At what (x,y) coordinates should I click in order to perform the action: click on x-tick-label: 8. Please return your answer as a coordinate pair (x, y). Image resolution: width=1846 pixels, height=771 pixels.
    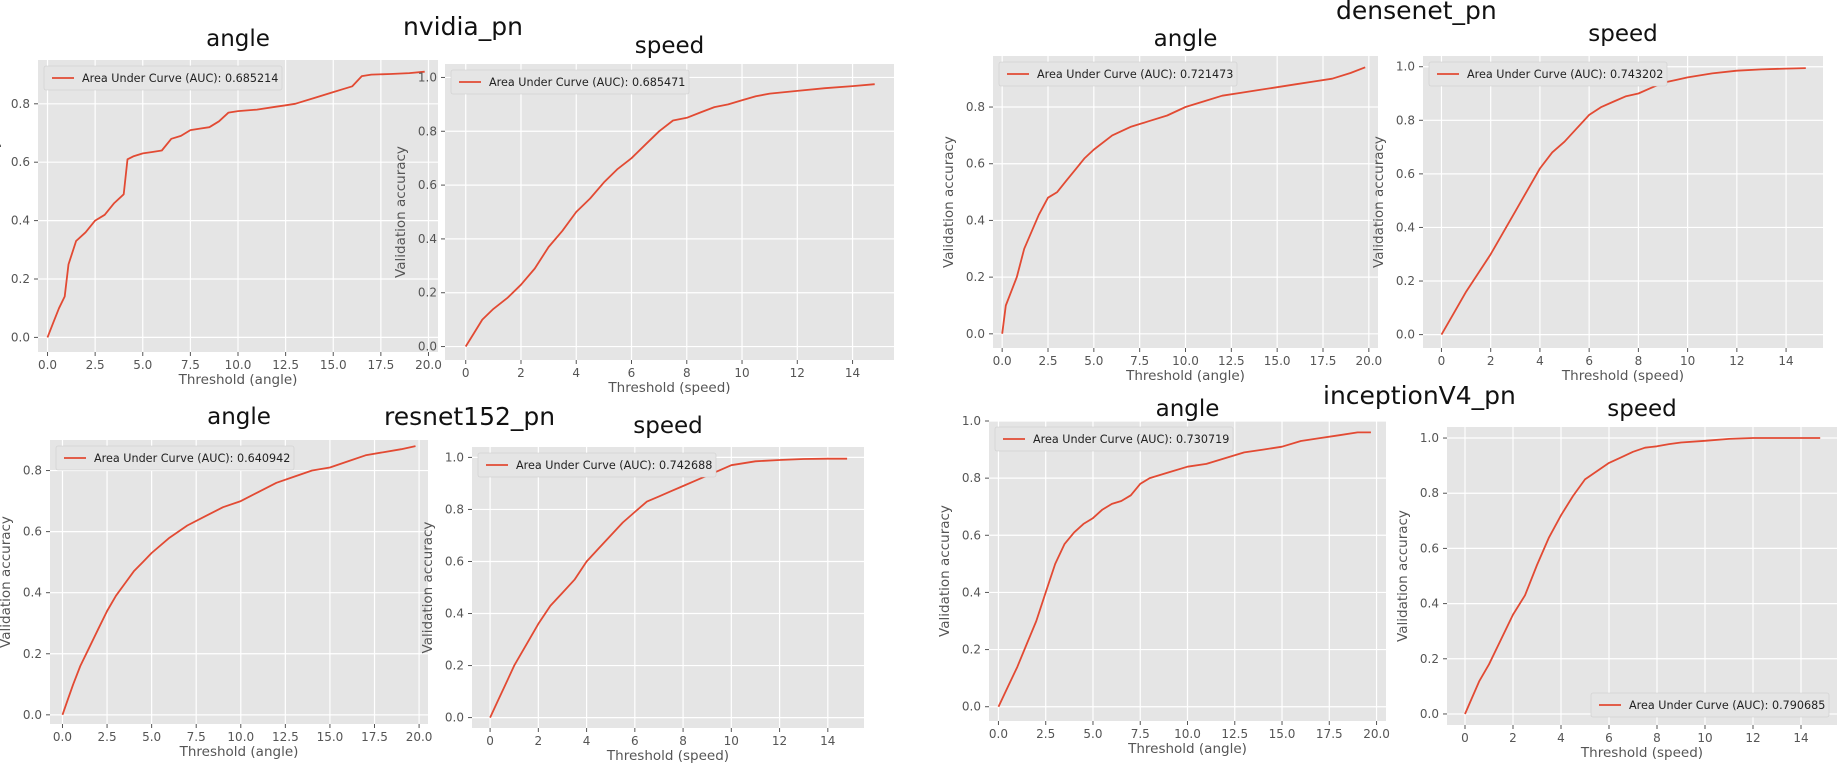
    Looking at the image, I should click on (687, 373).